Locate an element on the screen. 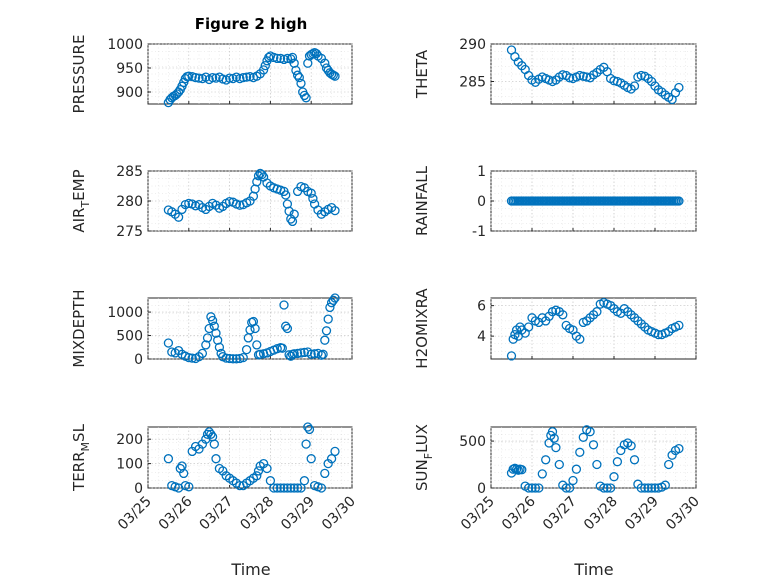  subplot-pressure: 900 950 1000 PRESSURE is located at coordinates (211, 74).